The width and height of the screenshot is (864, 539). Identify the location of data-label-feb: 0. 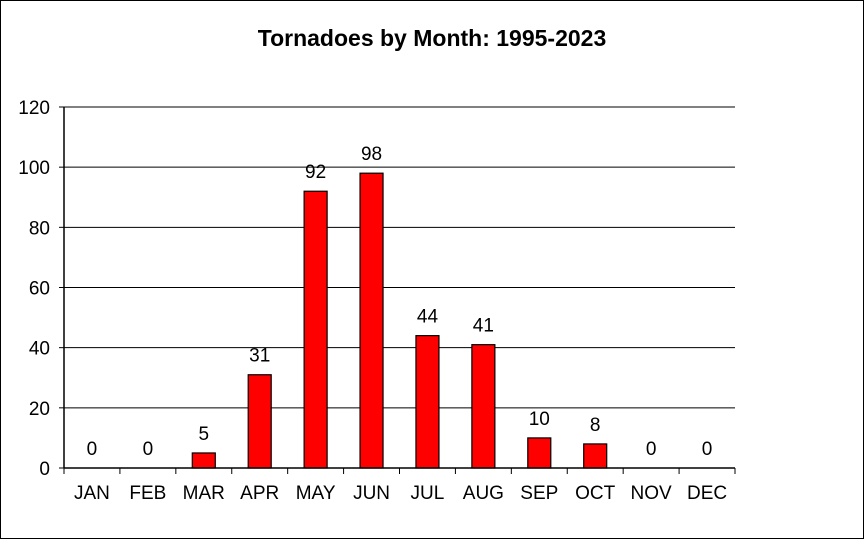
(148, 449).